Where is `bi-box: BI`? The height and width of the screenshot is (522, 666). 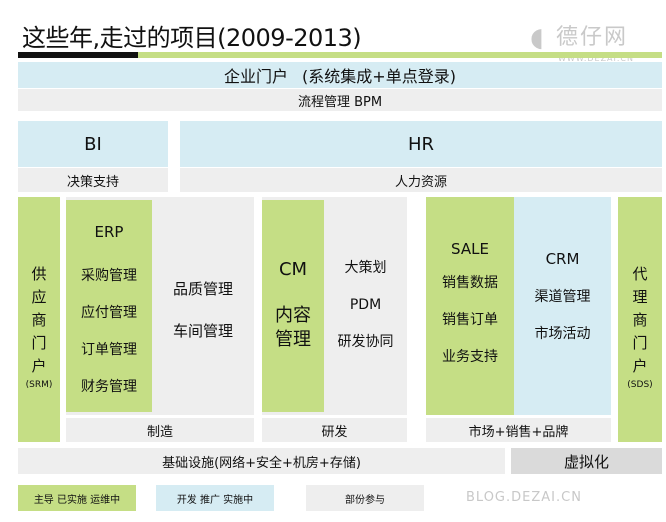 bi-box: BI is located at coordinates (93, 144).